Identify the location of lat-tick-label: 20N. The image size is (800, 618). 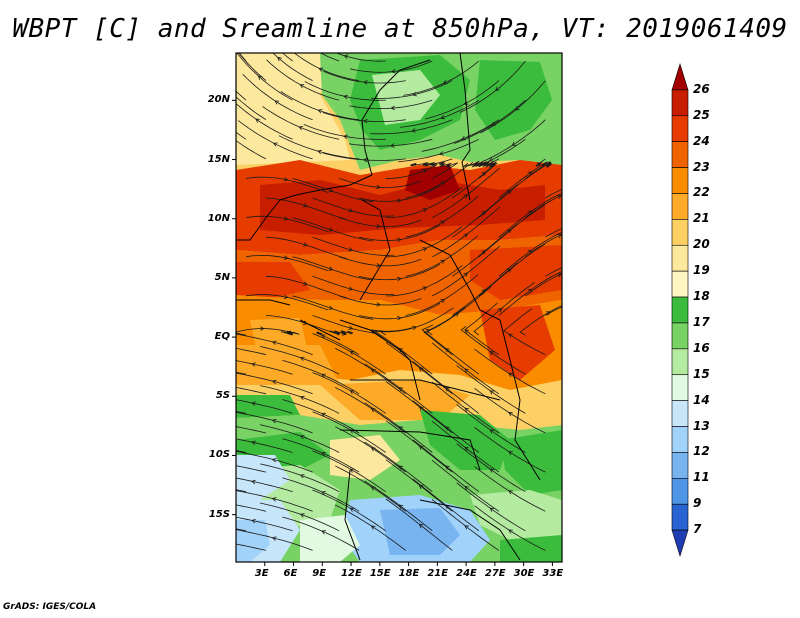
(218, 100).